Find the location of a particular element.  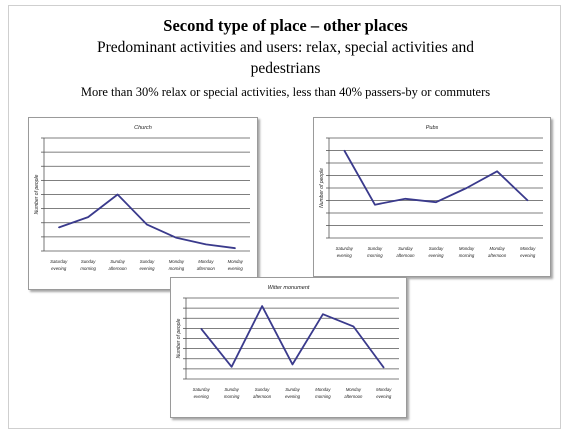

chart-title: Witter monument is located at coordinates (289, 288).